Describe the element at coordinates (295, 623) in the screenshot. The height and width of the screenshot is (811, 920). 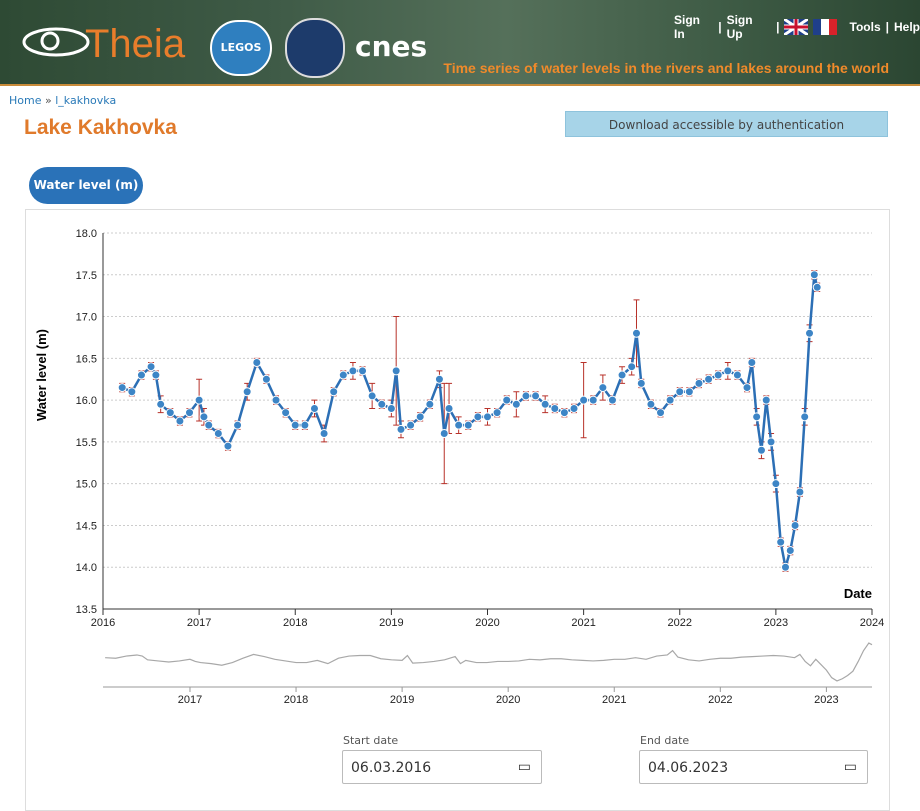
I see `x-tick-label: 2018` at that location.